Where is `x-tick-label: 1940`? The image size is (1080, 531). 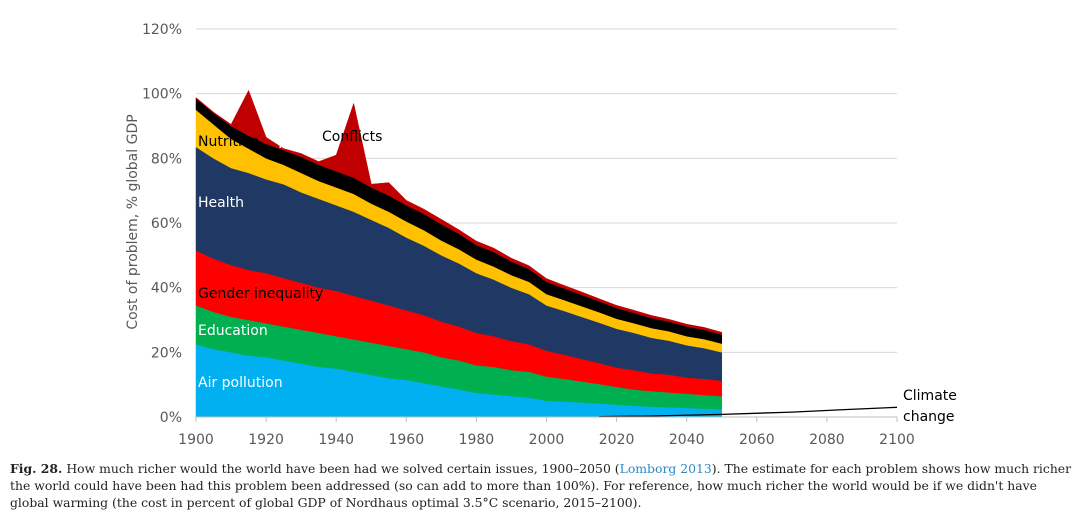
x-tick-label: 1940 is located at coordinates (336, 440).